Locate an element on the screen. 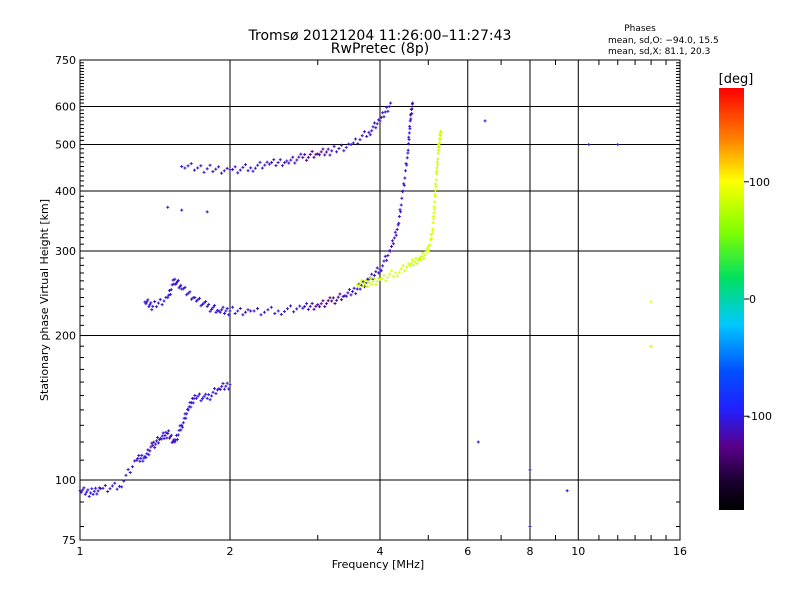 The width and height of the screenshot is (800, 600). y-tick-label: 750 is located at coordinates (65, 60).